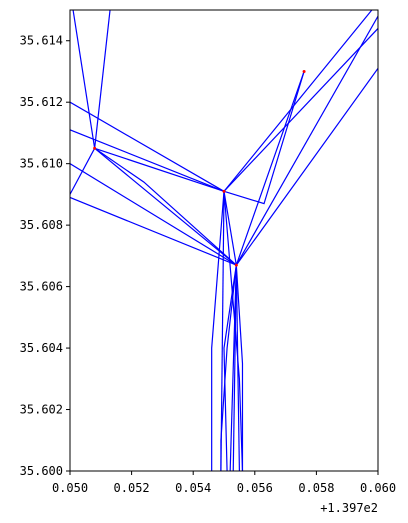  What do you see at coordinates (132, 488) in the screenshot?
I see `x-tick-label-1: 0.052` at bounding box center [132, 488].